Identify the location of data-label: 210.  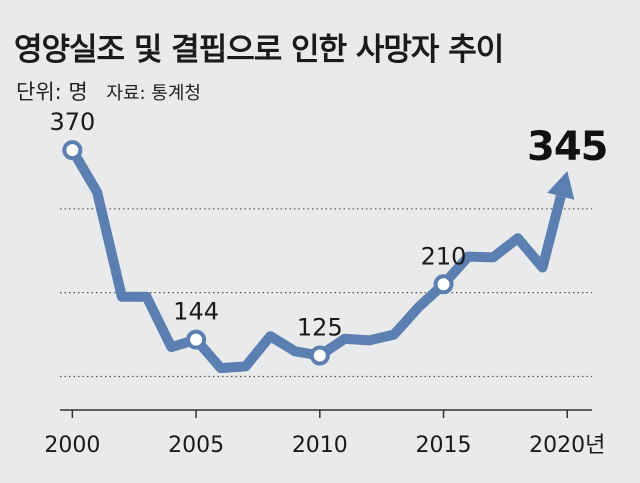
(444, 256).